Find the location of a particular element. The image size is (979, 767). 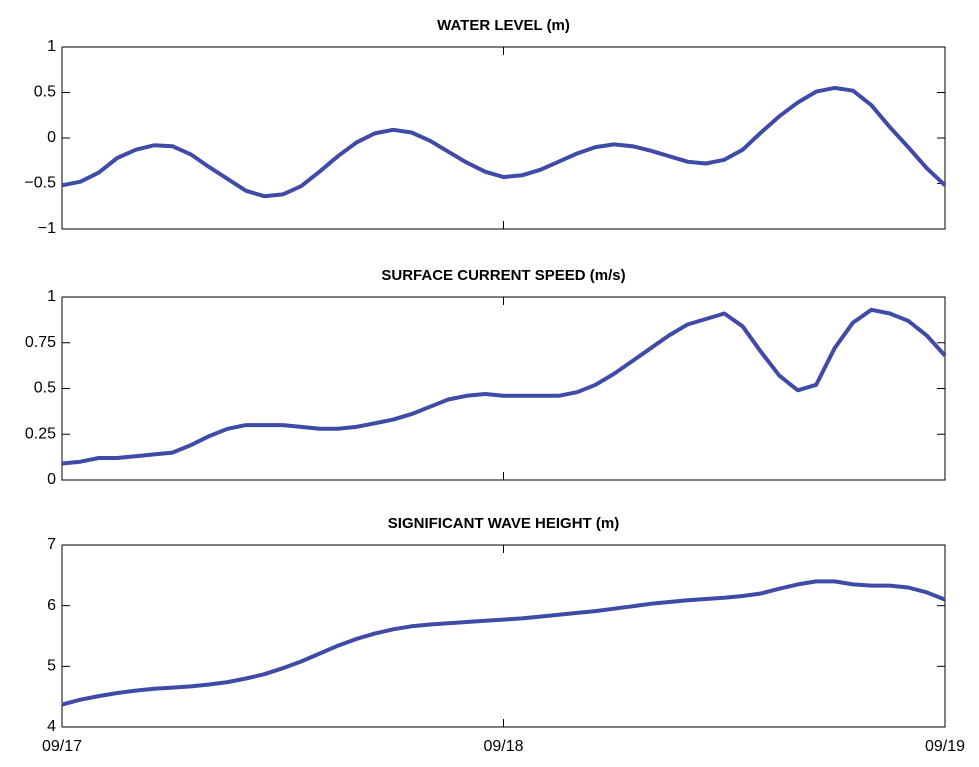

chart-title: SURFACE CURRENT SPEED (m/s) is located at coordinates (503, 275).